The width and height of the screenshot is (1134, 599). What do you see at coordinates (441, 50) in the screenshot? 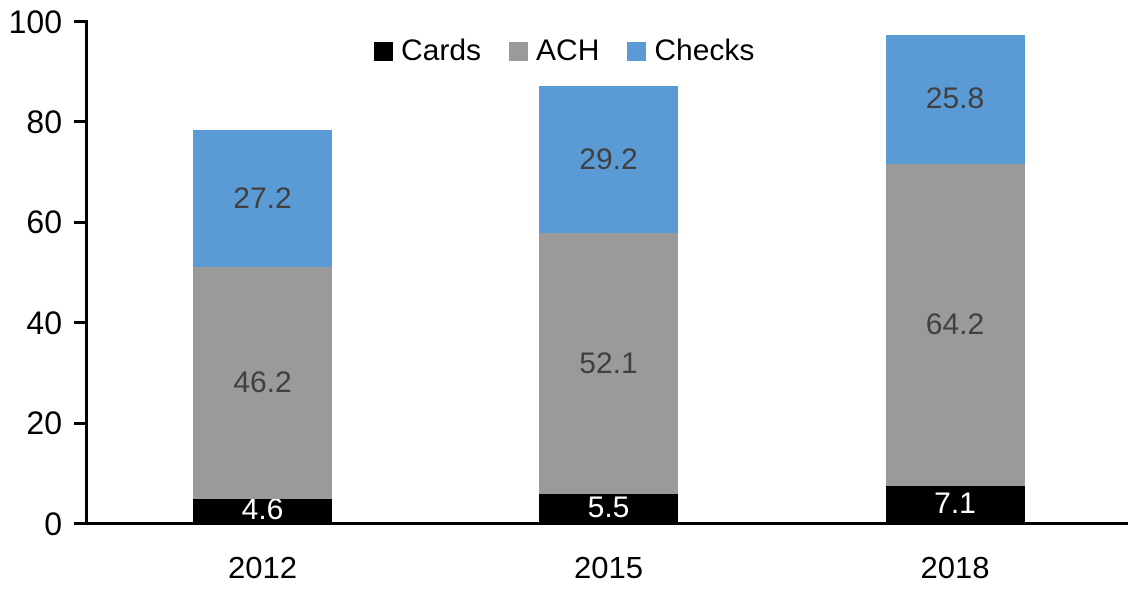
I see `legend-label: Cards` at bounding box center [441, 50].